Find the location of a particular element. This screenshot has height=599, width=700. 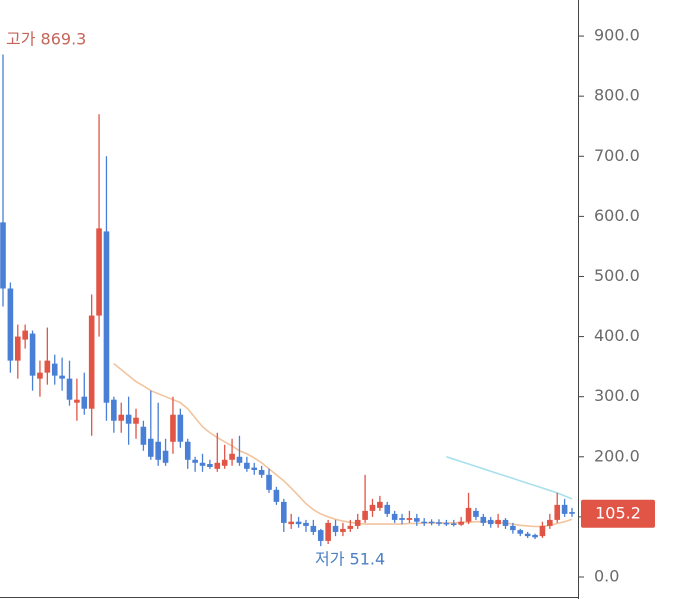

high-annotation: 고가 869.3 is located at coordinates (46, 39).